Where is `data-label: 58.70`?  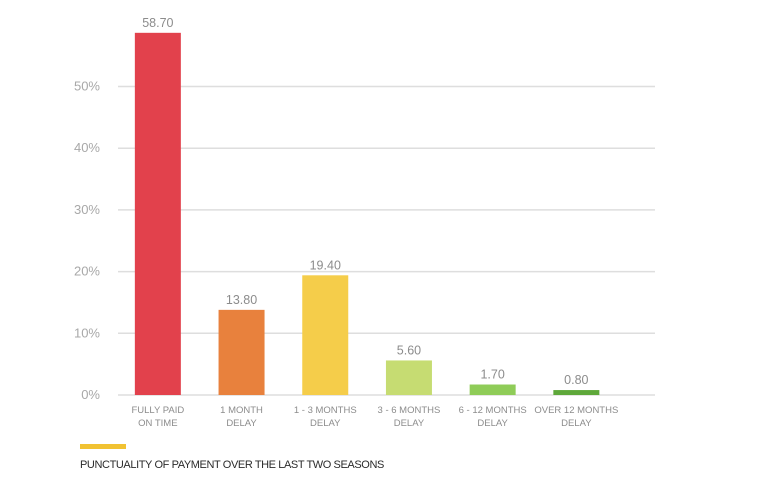 data-label: 58.70 is located at coordinates (157, 23).